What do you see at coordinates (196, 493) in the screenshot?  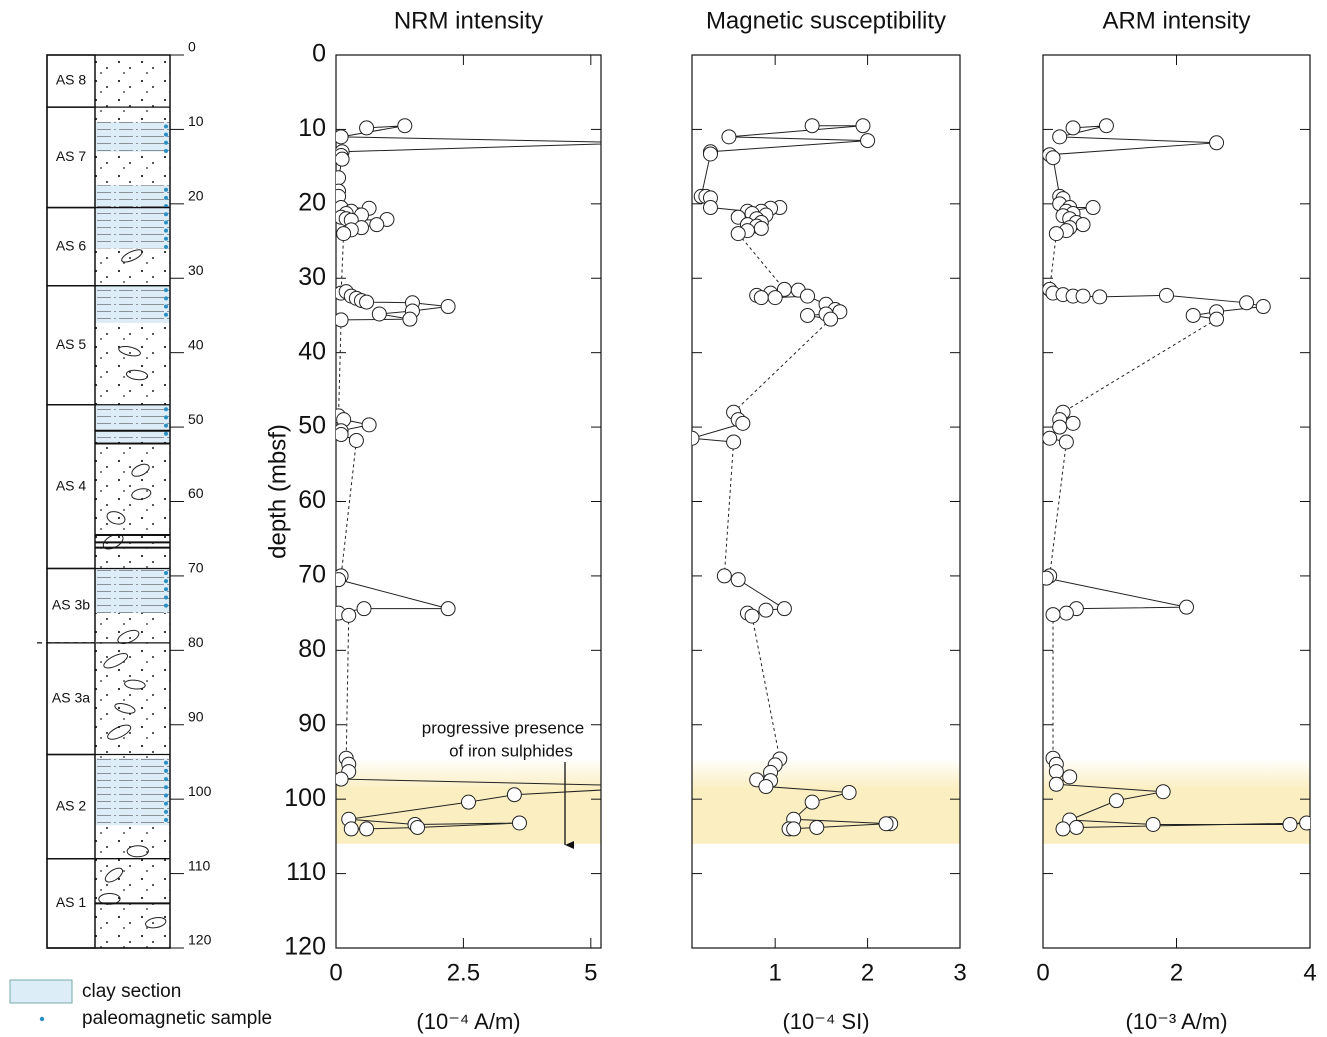 I see `log-tick-label: 60` at bounding box center [196, 493].